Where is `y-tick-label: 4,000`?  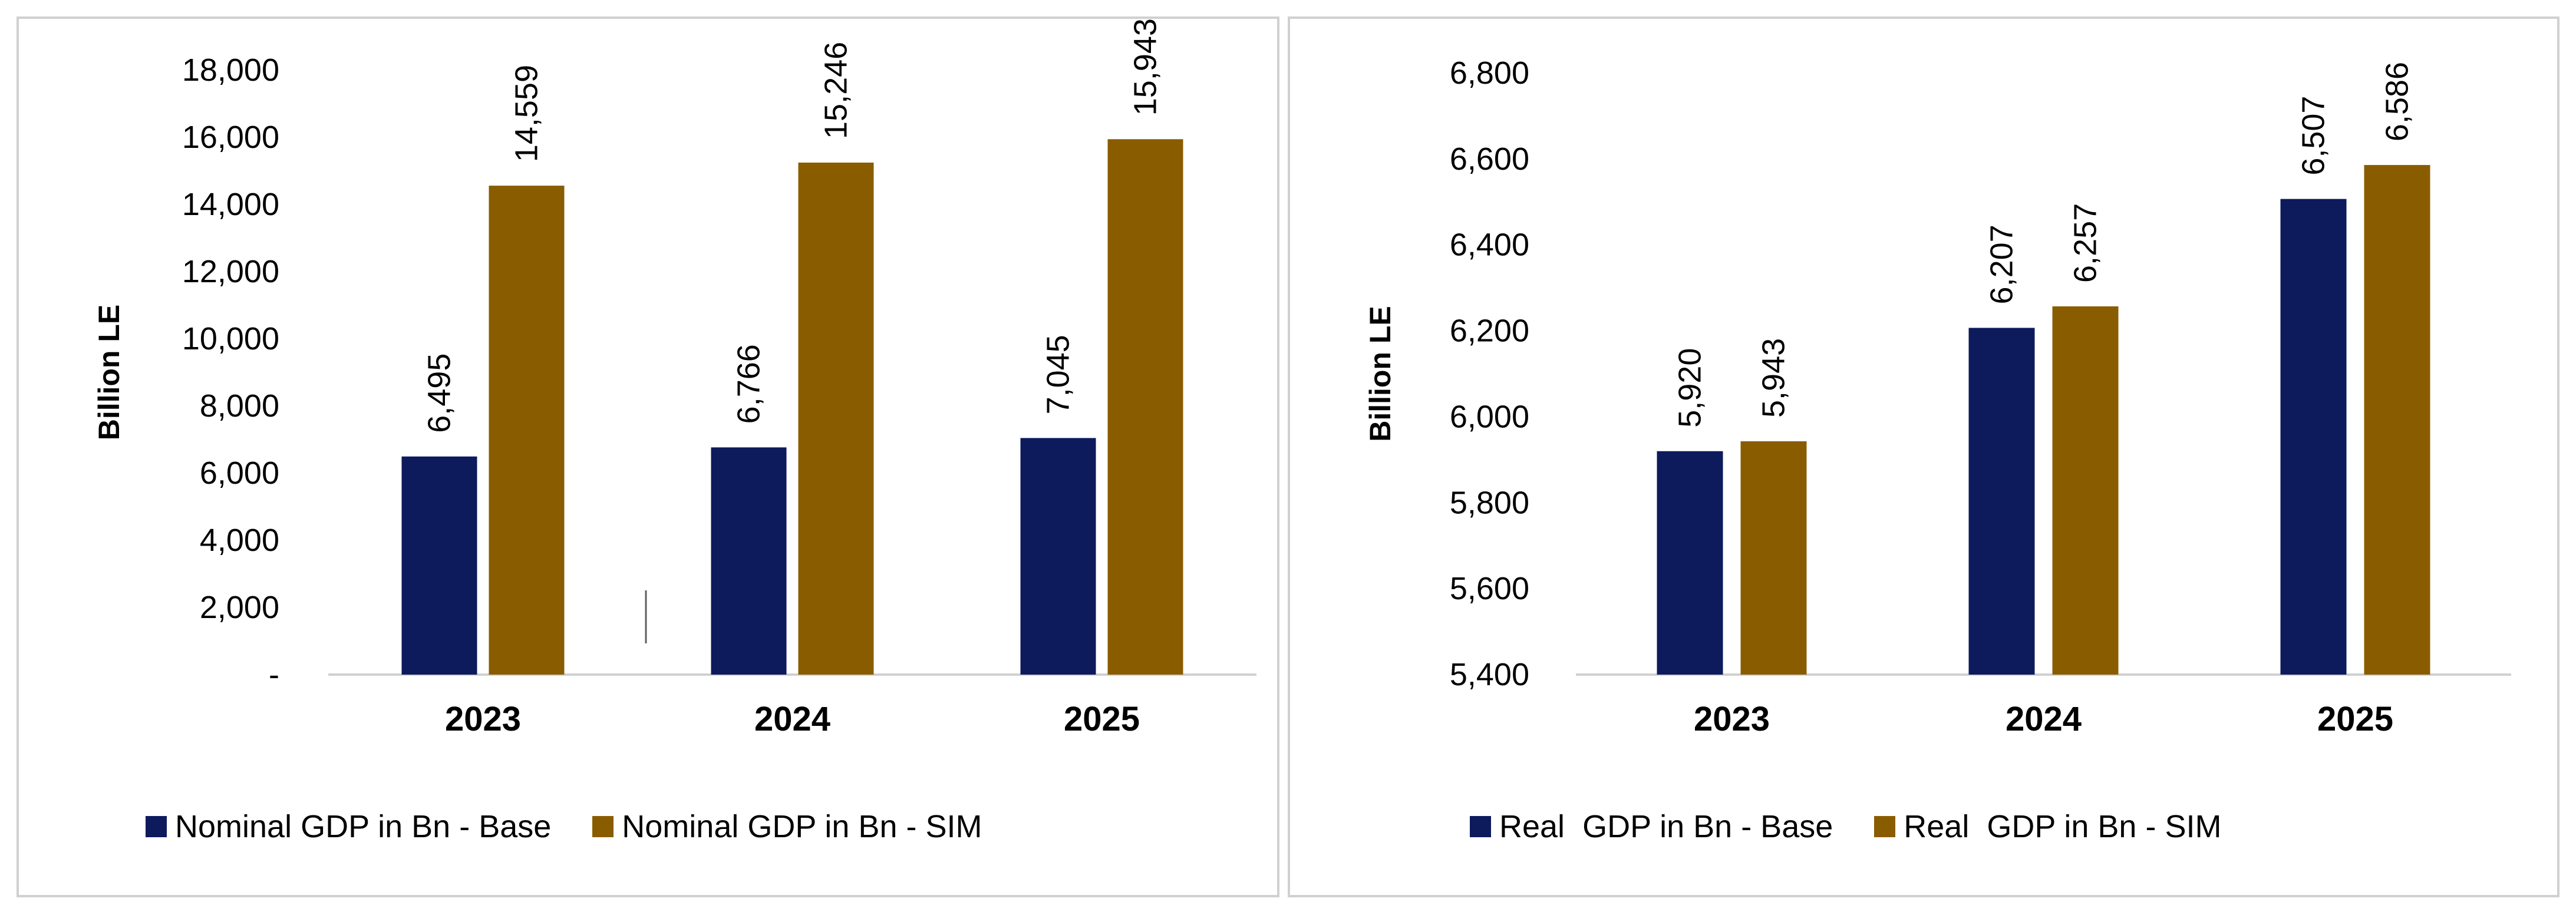 y-tick-label: 4,000 is located at coordinates (240, 540).